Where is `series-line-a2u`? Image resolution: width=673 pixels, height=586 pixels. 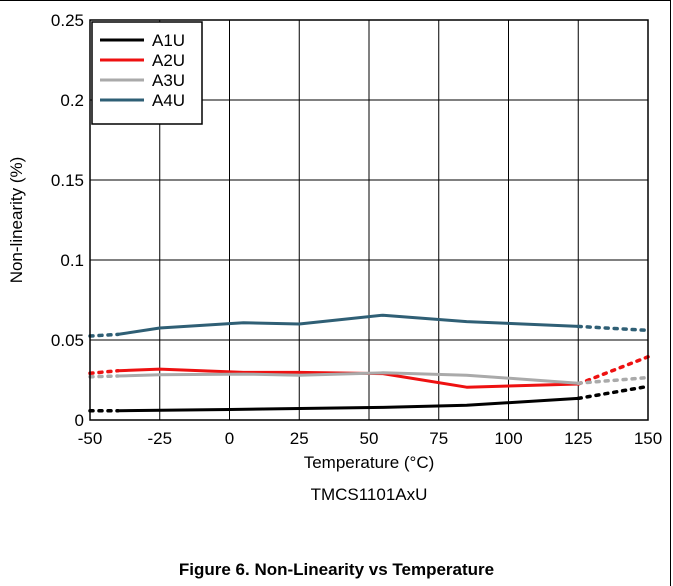 series-line-a2u is located at coordinates (348, 378).